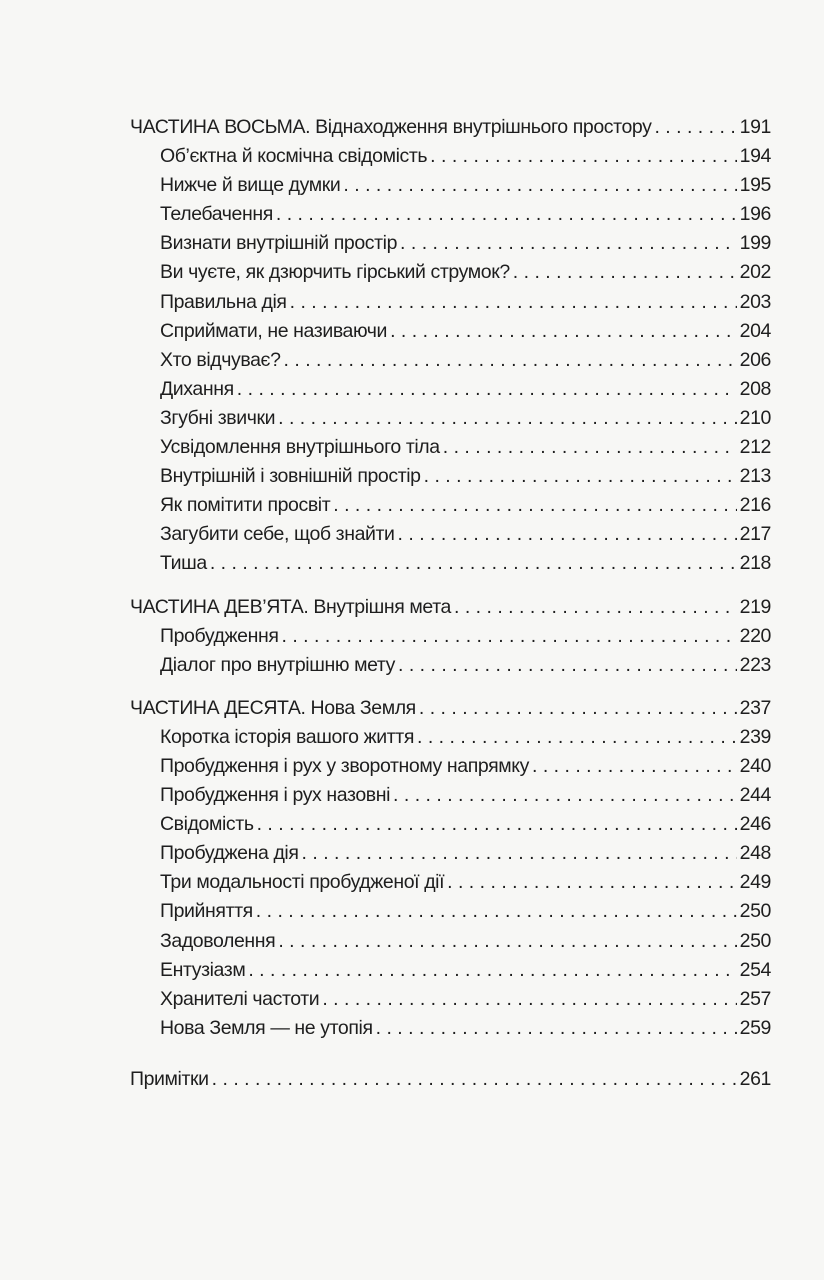 The height and width of the screenshot is (1280, 824). What do you see at coordinates (382, 606) in the screenshot?
I see `part-title: Внутрішня мета` at bounding box center [382, 606].